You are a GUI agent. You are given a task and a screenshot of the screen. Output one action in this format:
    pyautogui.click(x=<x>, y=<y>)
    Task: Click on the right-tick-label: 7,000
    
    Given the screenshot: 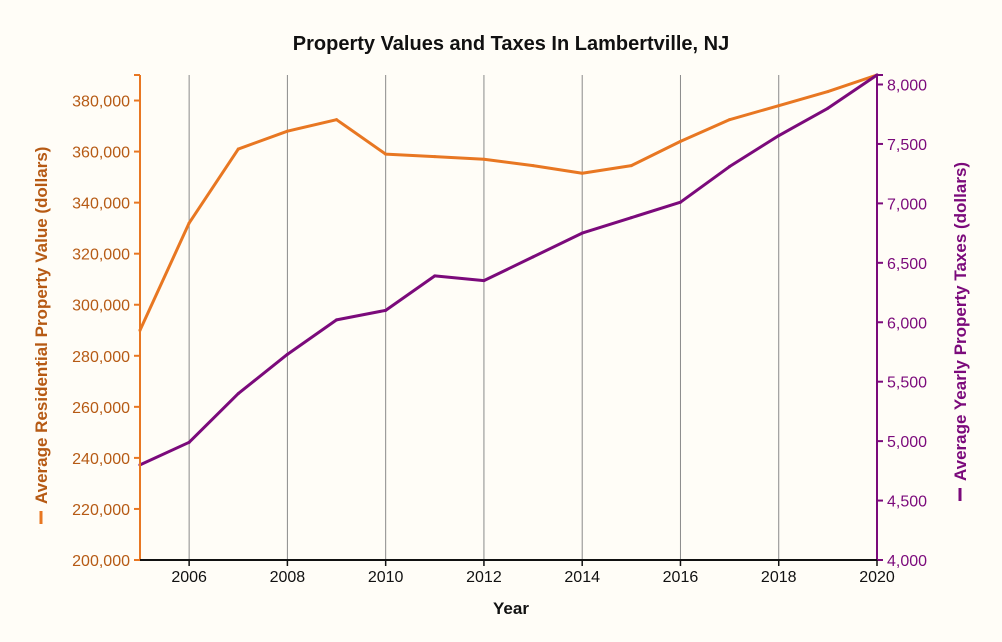 What is the action you would take?
    pyautogui.click(x=907, y=204)
    